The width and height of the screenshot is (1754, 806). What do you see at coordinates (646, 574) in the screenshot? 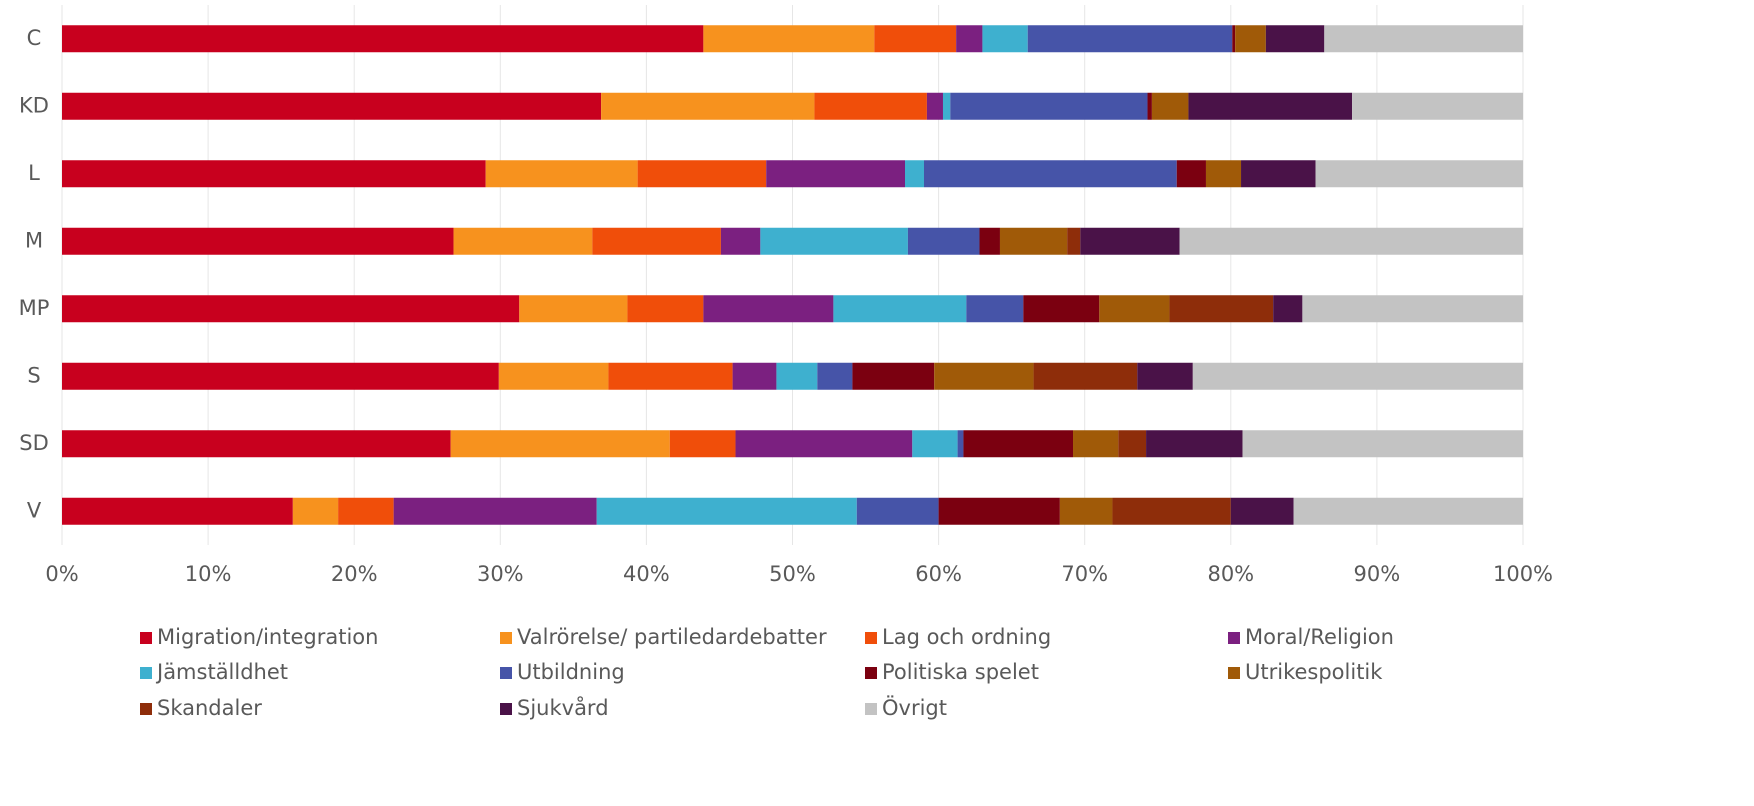
I see `x-tick-label: 40%` at bounding box center [646, 574].